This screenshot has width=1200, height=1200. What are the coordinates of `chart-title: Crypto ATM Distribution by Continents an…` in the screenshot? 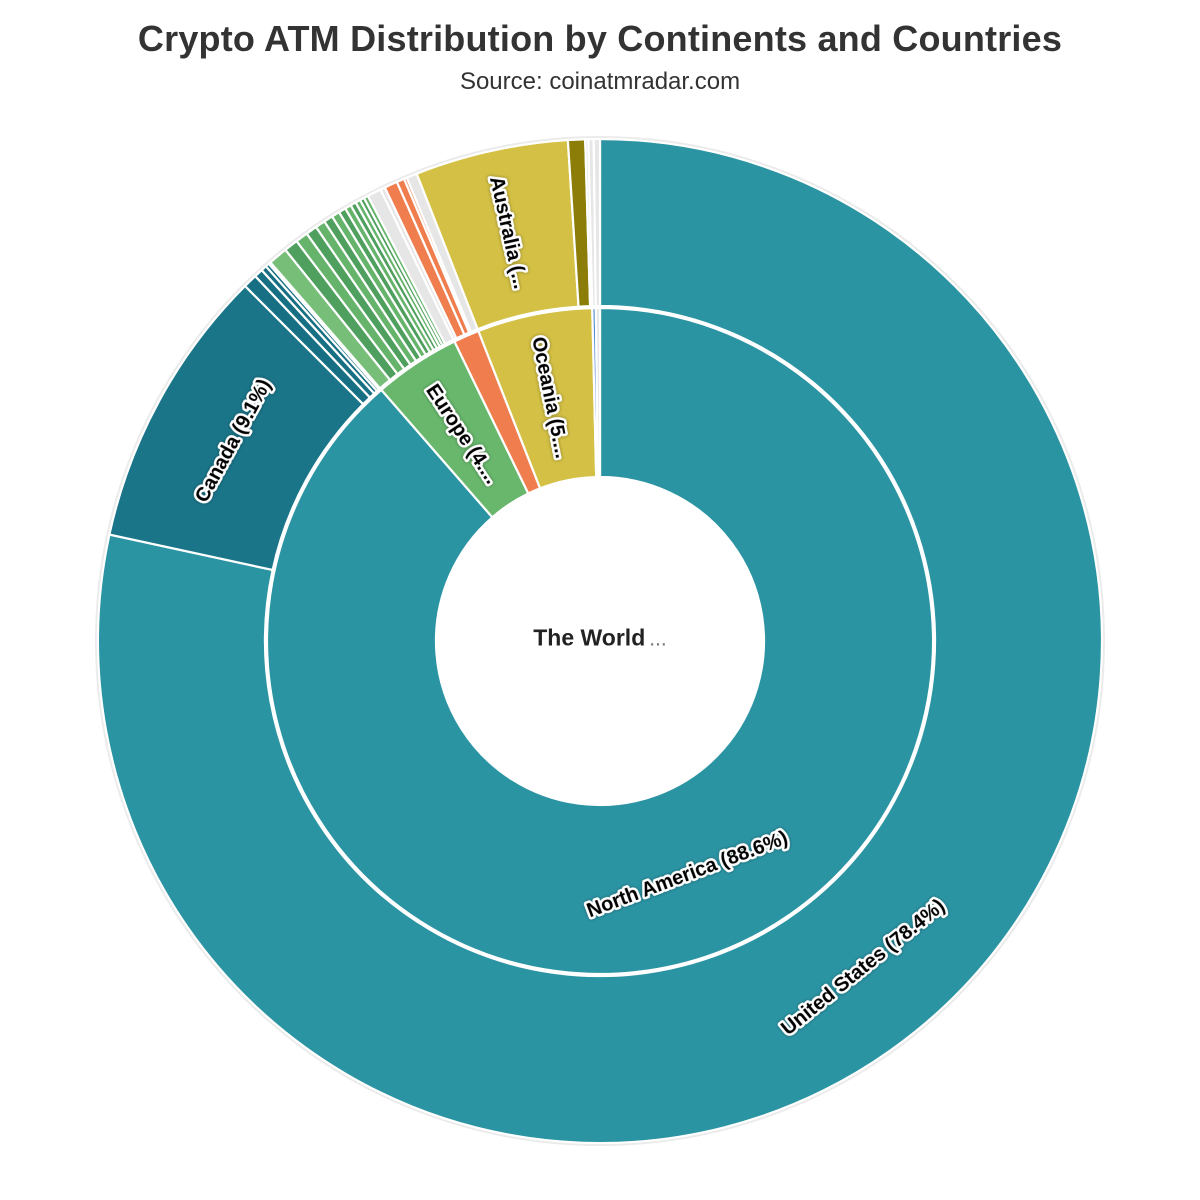 It's located at (600, 38).